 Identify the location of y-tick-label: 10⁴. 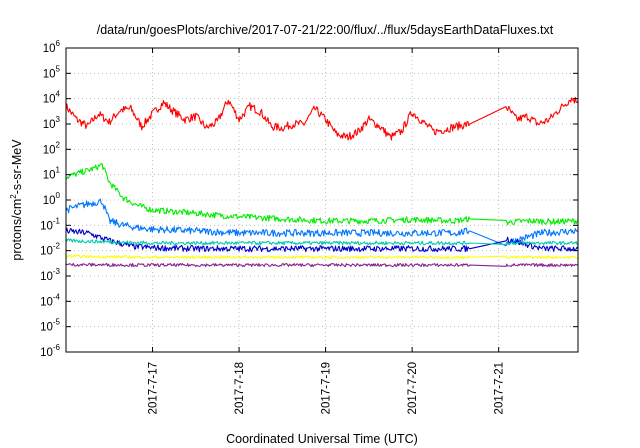
(52, 98).